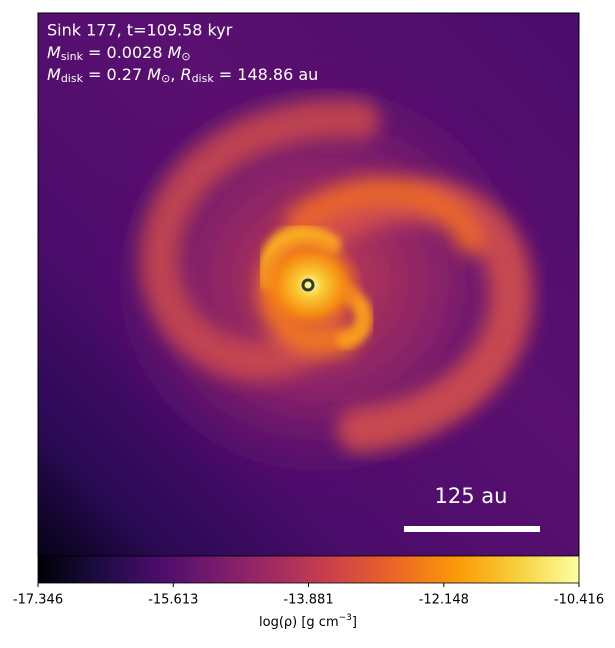 The width and height of the screenshot is (615, 648). What do you see at coordinates (354, 622) in the screenshot?
I see `label: ]` at bounding box center [354, 622].